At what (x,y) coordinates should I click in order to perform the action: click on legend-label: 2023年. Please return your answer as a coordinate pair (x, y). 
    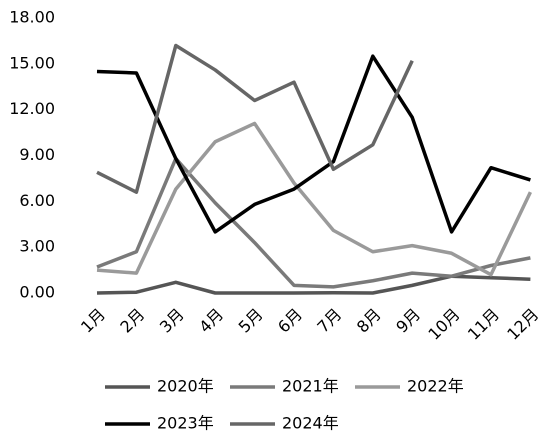
    Looking at the image, I should click on (185, 423).